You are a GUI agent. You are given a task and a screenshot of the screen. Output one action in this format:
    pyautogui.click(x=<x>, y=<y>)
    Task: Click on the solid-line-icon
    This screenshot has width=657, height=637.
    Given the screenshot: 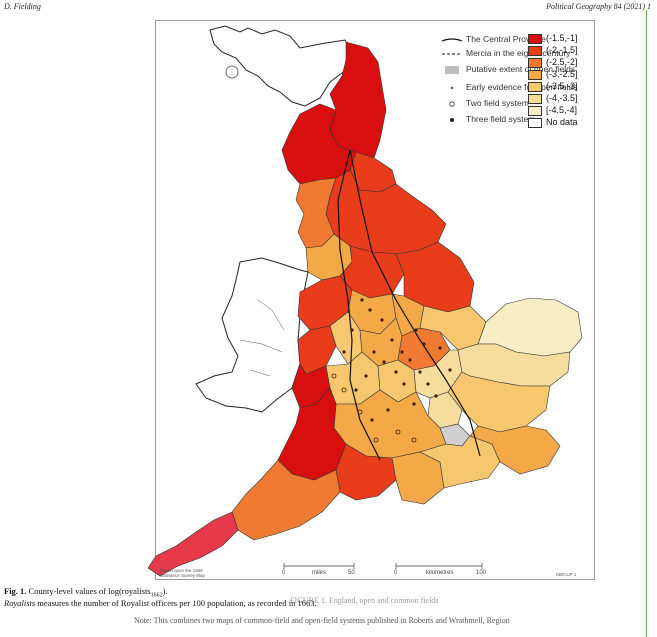 What is the action you would take?
    pyautogui.click(x=452, y=40)
    